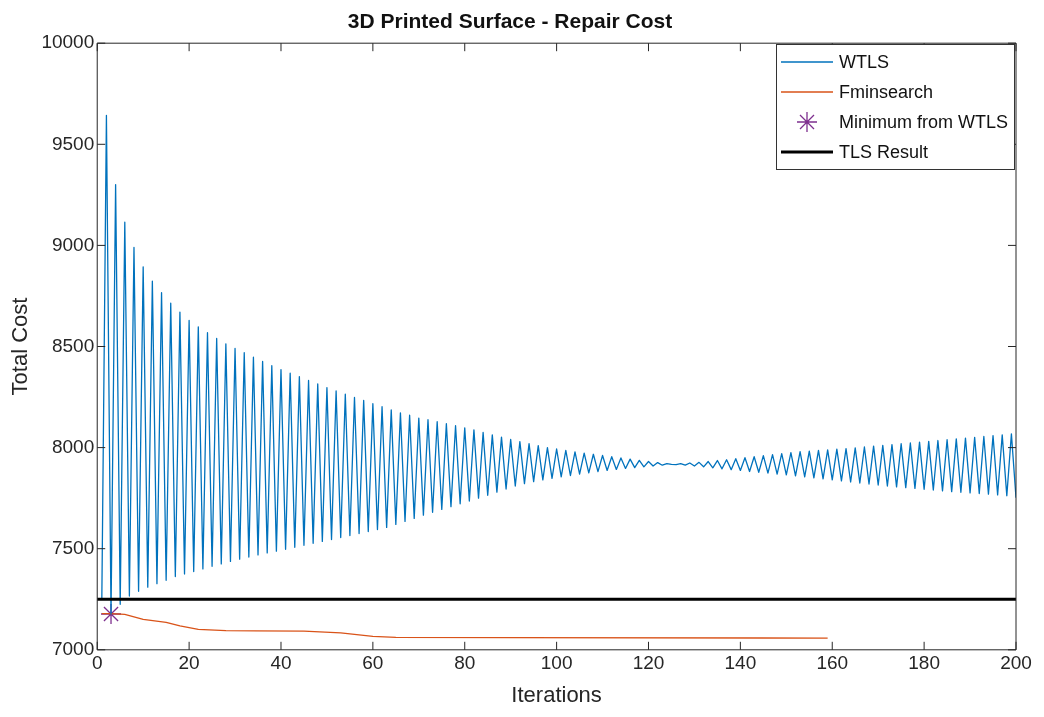 The image size is (1044, 717). What do you see at coordinates (740, 663) in the screenshot?
I see `x-tick-label: 140` at bounding box center [740, 663].